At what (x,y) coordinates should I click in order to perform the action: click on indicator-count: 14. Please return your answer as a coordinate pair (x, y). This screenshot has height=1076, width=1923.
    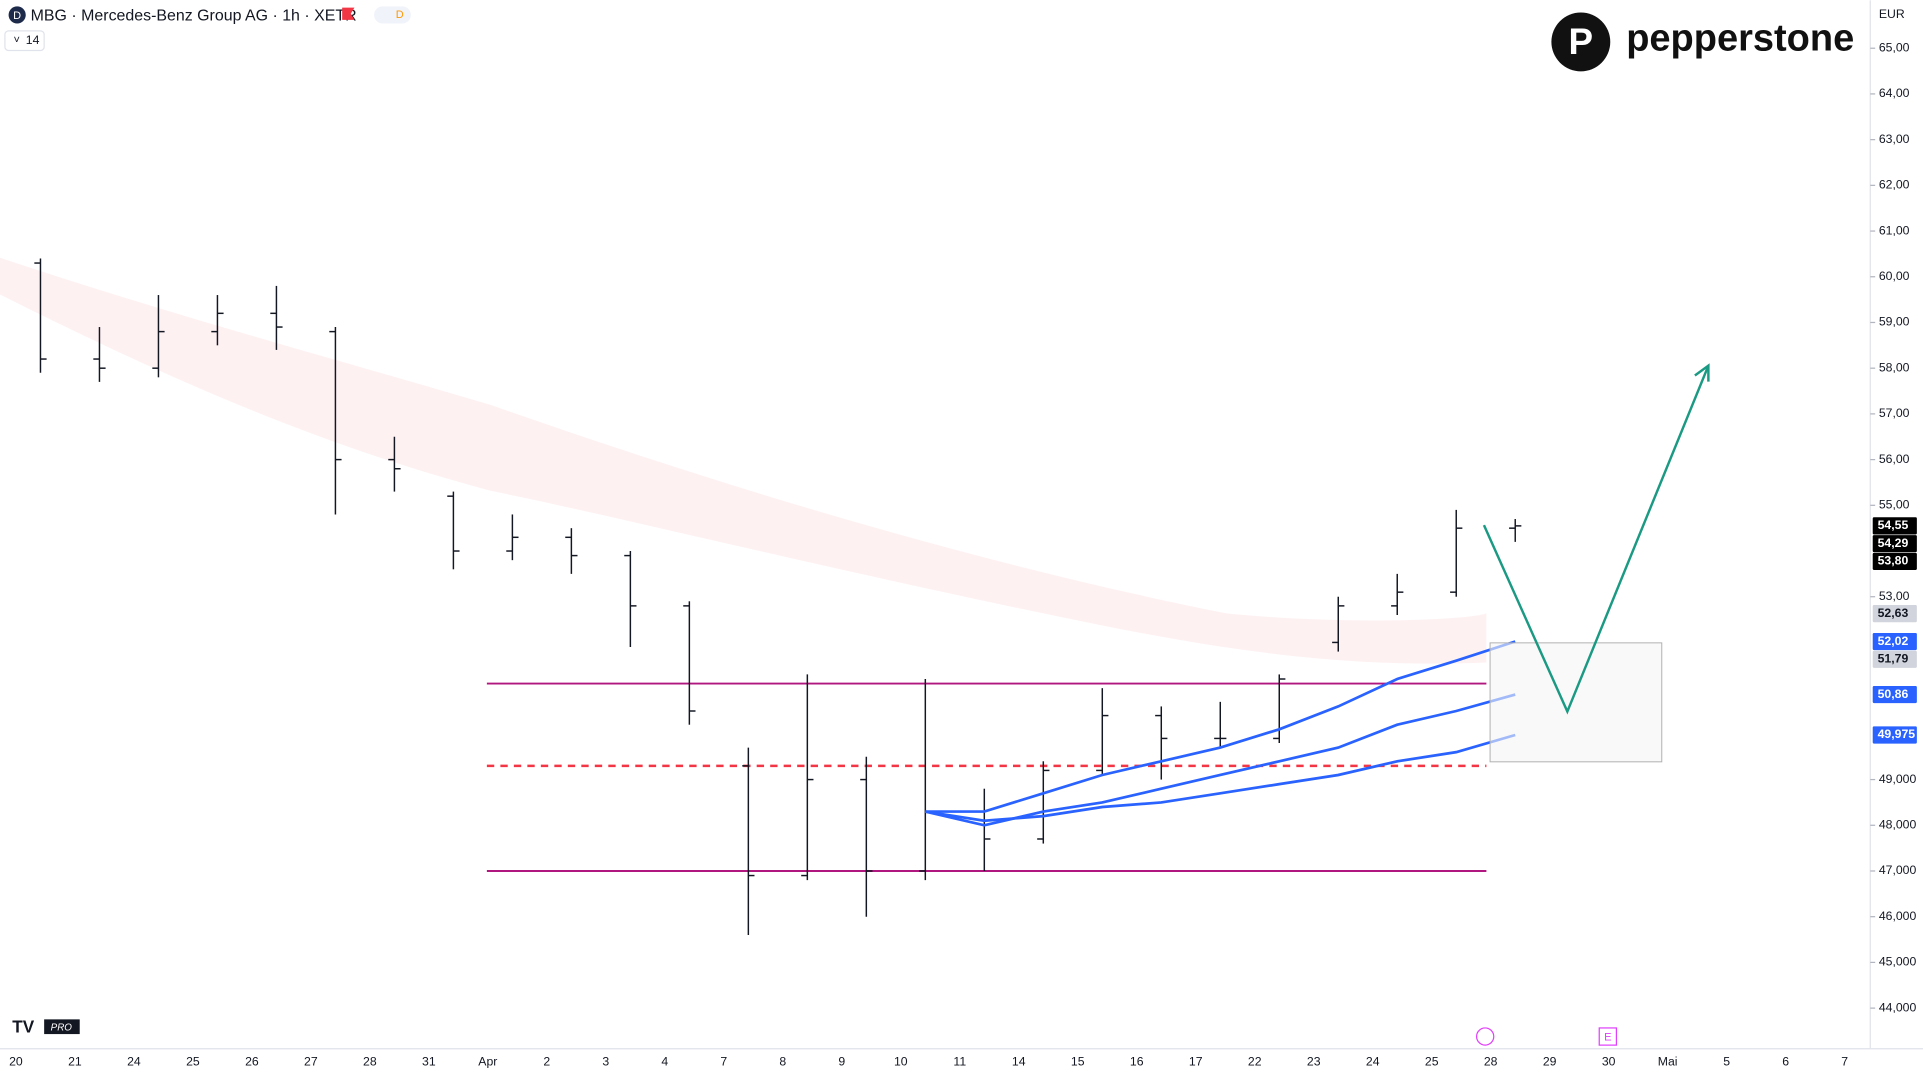
    Looking at the image, I should click on (33, 40).